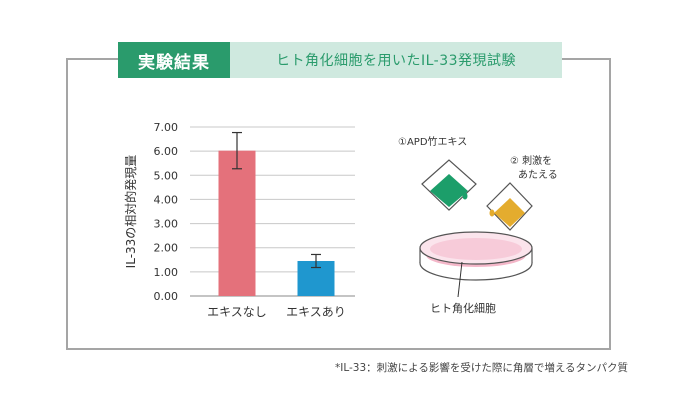 This screenshot has height=400, width=680. What do you see at coordinates (463, 308) in the screenshot?
I see `dish-label: ヒト角化細胞` at bounding box center [463, 308].